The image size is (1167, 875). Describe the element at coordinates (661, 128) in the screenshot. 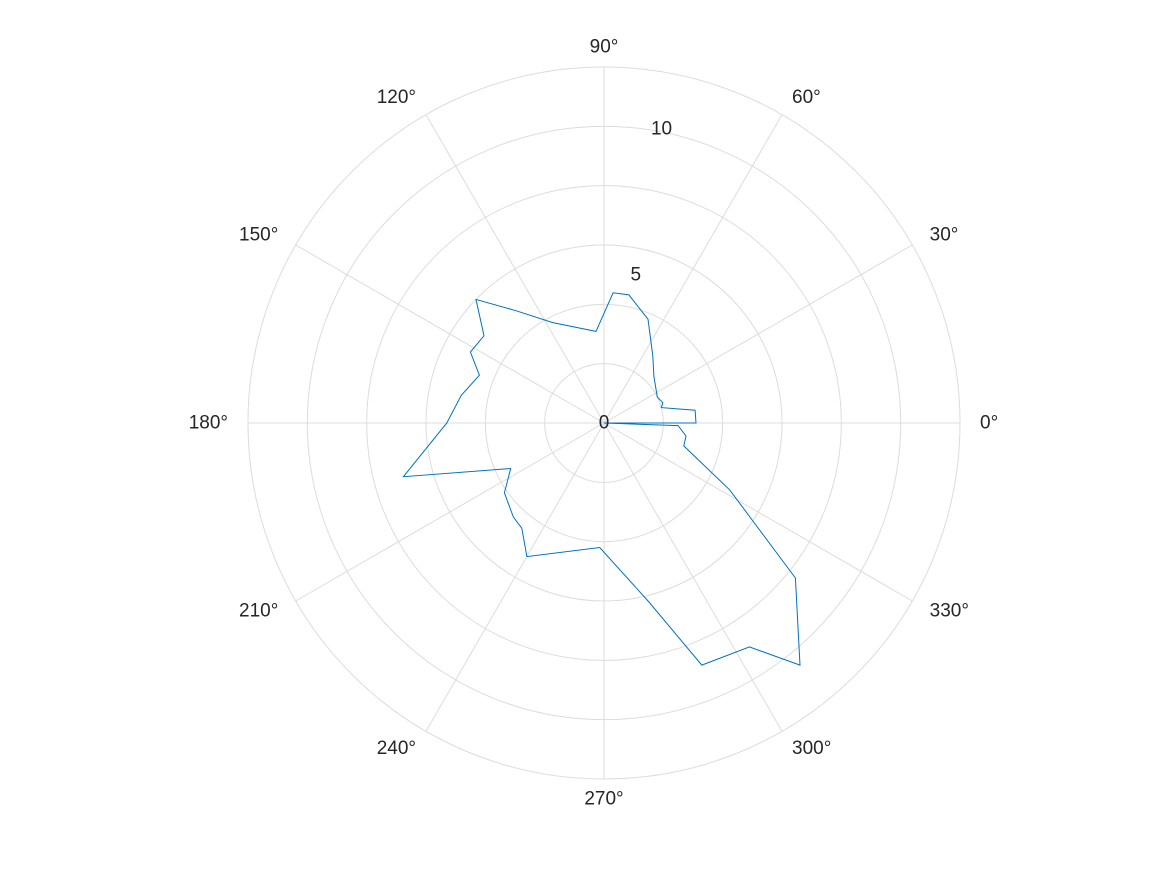

I see `radial-tick-label: 10` at that location.